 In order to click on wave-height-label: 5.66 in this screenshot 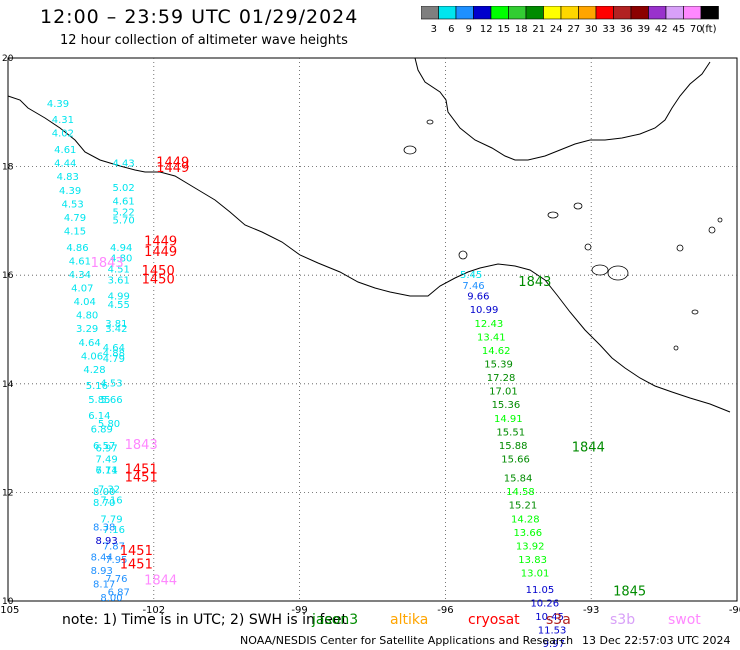, I will do `click(111, 400)`.